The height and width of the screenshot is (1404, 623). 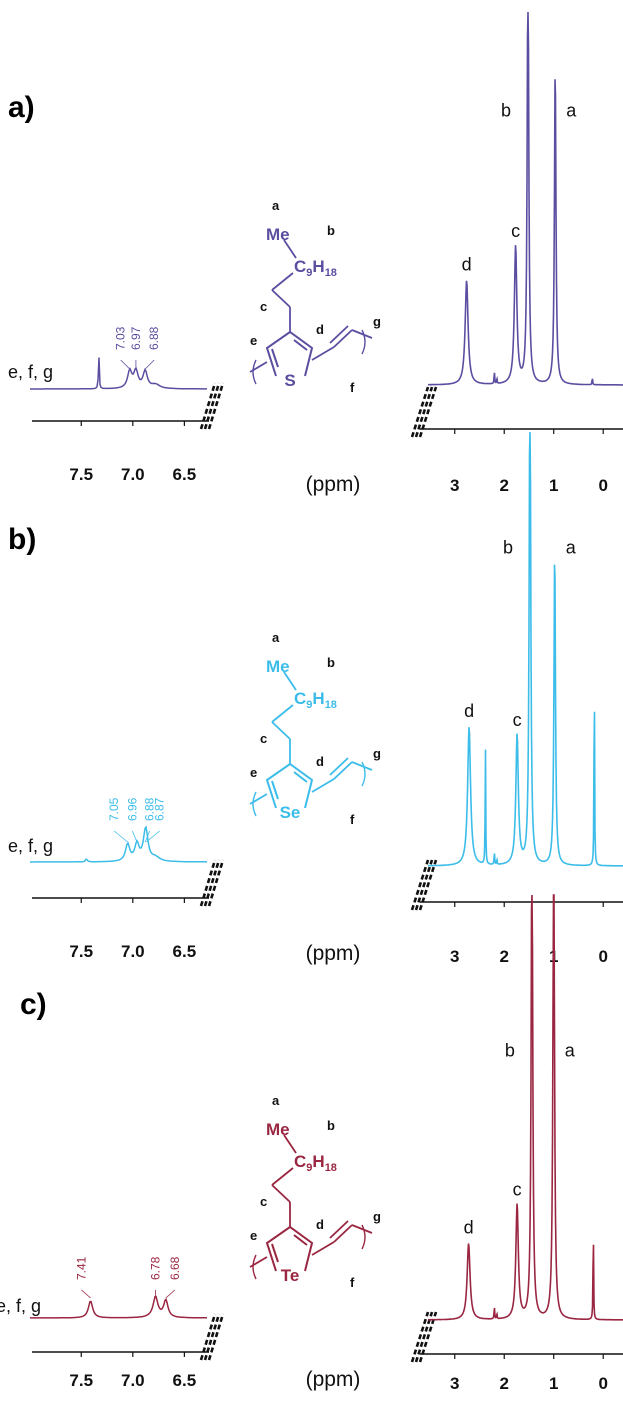 What do you see at coordinates (352, 1282) in the screenshot?
I see `proton-label: f` at bounding box center [352, 1282].